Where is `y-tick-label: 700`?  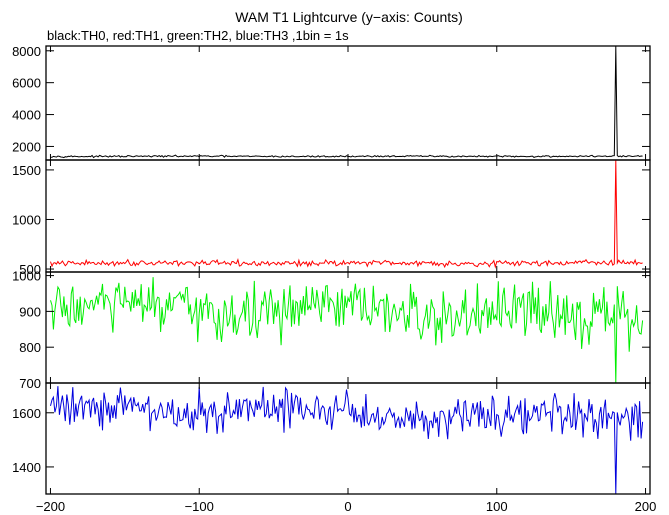
y-tick-label: 700 is located at coordinates (30, 383).